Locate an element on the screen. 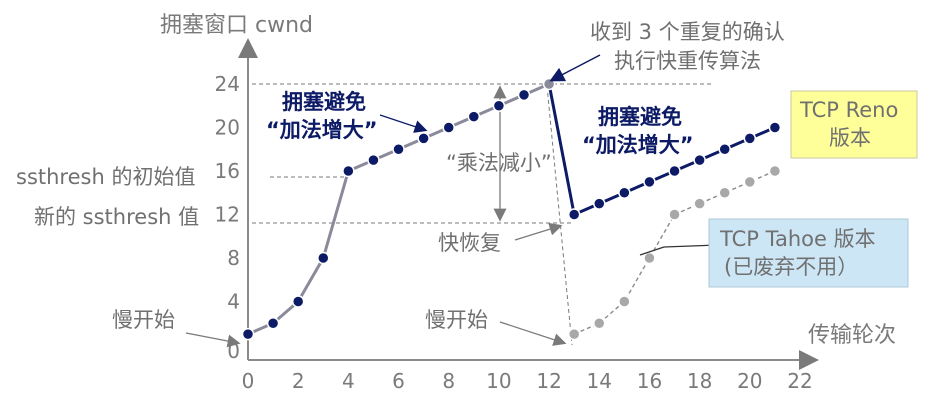 This screenshot has height=407, width=928. slow-start-label-1: 慢开始 is located at coordinates (143, 320).